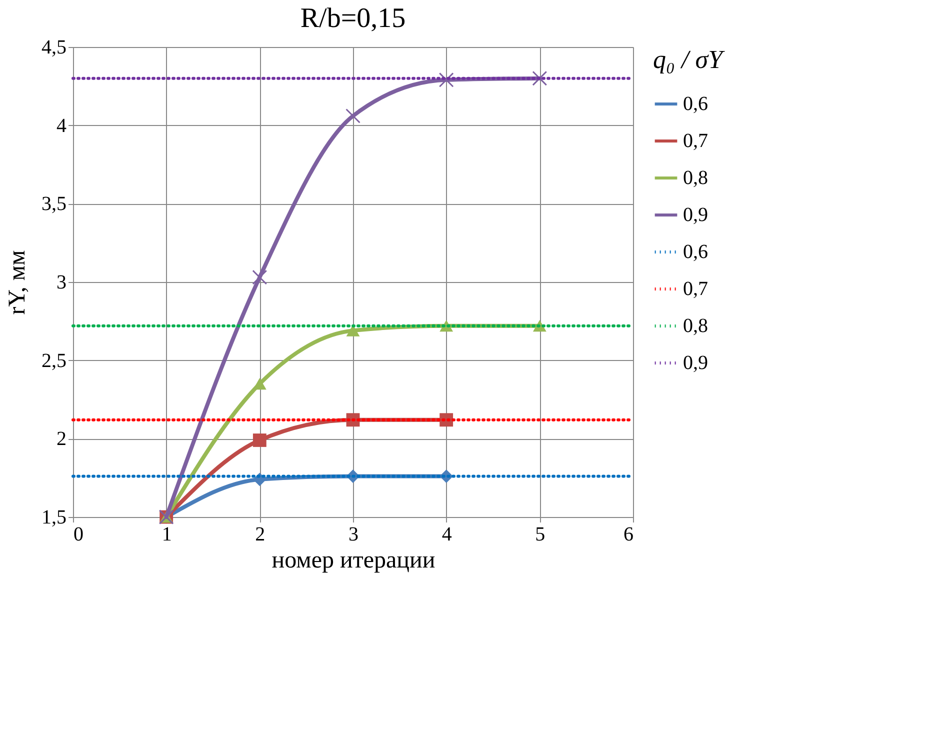  Describe the element at coordinates (54, 204) in the screenshot. I see `y-tick-label: 3,5` at that location.